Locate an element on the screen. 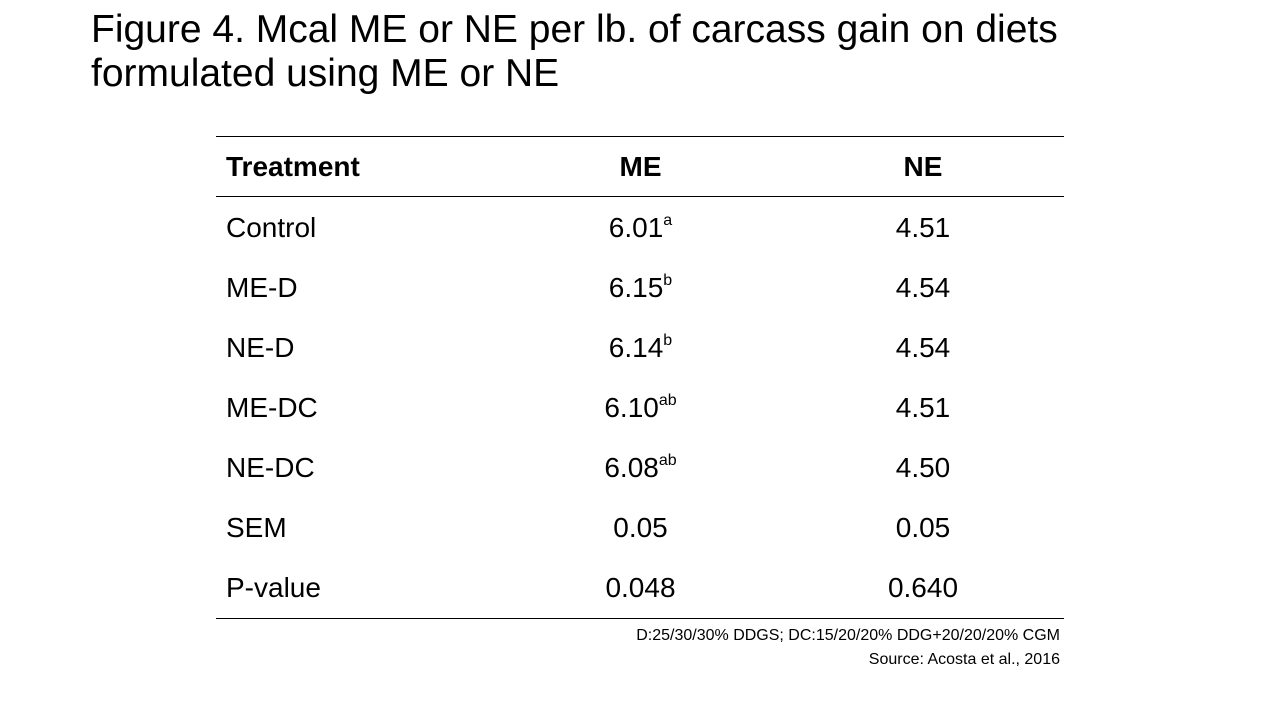 Image resolution: width=1280 pixels, height=720 pixels. table-header-rule is located at coordinates (640, 196).